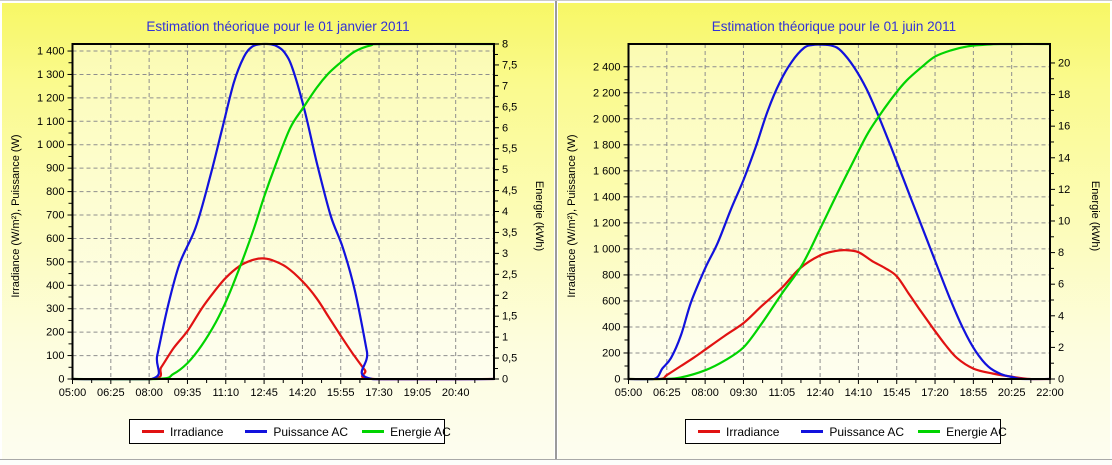  I want to click on svg-text: 19:05, so click(418, 393).